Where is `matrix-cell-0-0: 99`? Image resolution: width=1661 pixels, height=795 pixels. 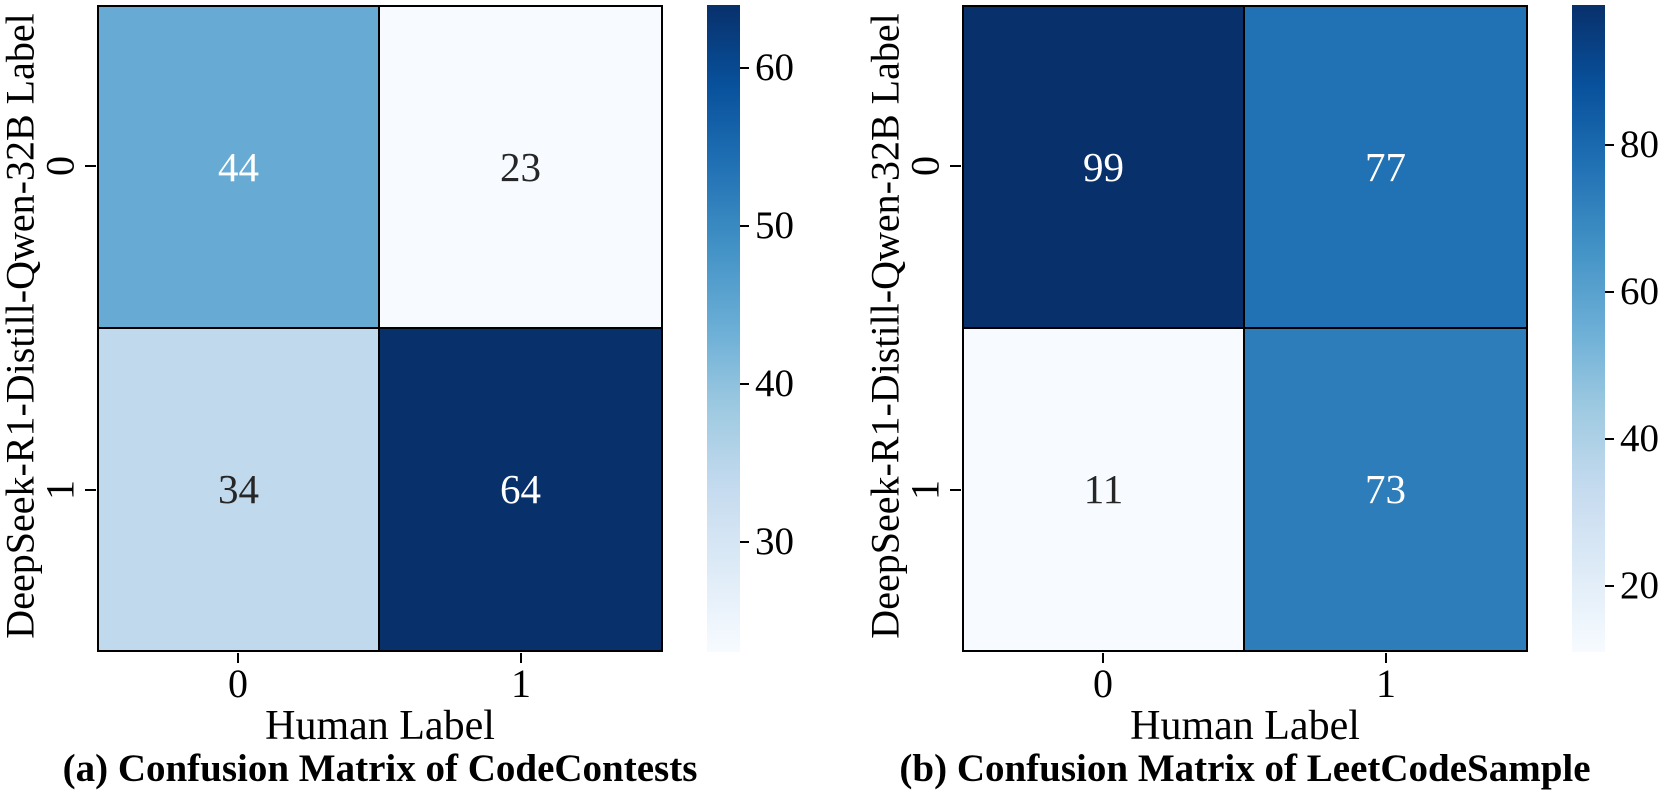
matrix-cell-0-0: 99 is located at coordinates (1104, 168).